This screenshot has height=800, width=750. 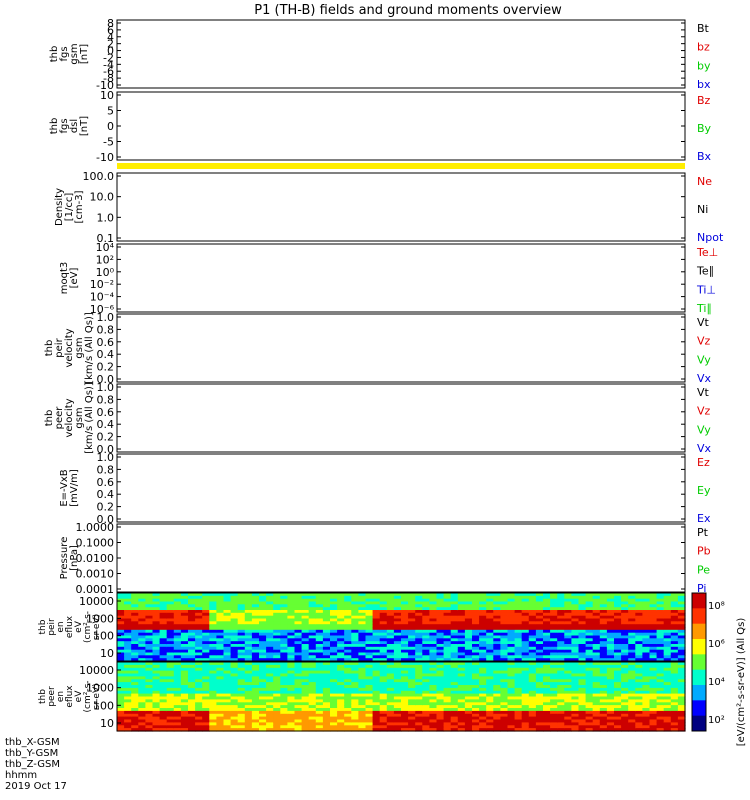 What do you see at coordinates (100, 618) in the screenshot?
I see `y-tick-label: 1000` at bounding box center [100, 618].